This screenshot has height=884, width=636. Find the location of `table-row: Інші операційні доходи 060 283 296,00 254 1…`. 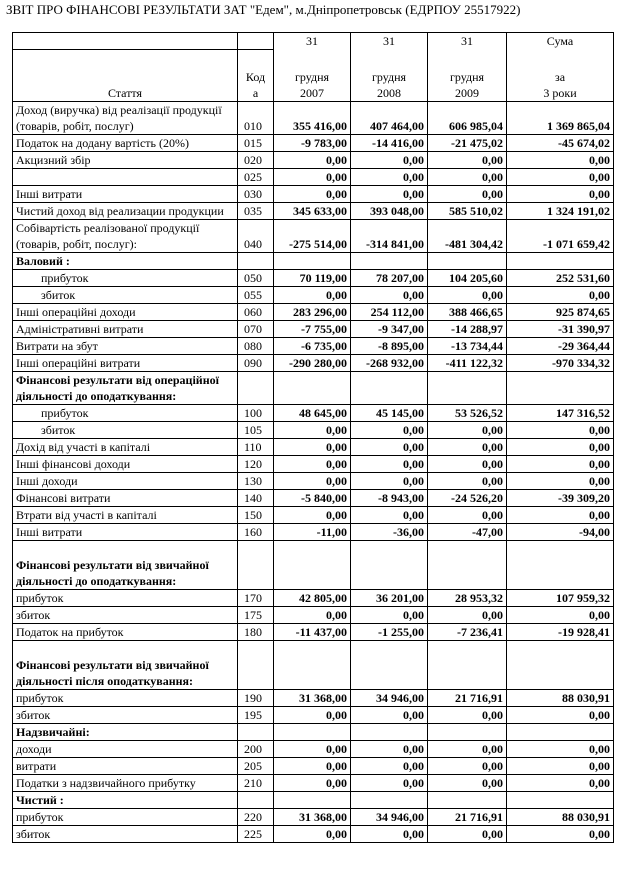

table-row: Інші операційні доходи 060 283 296,00 254 1… is located at coordinates (313, 312).